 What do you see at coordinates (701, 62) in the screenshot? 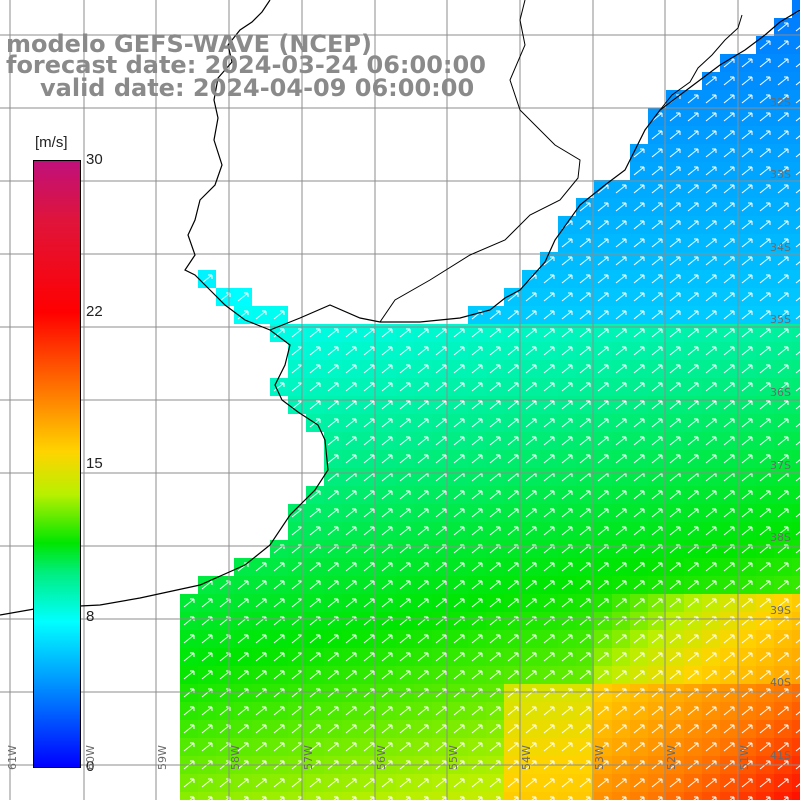
I see `lagoon-outline` at bounding box center [701, 62].